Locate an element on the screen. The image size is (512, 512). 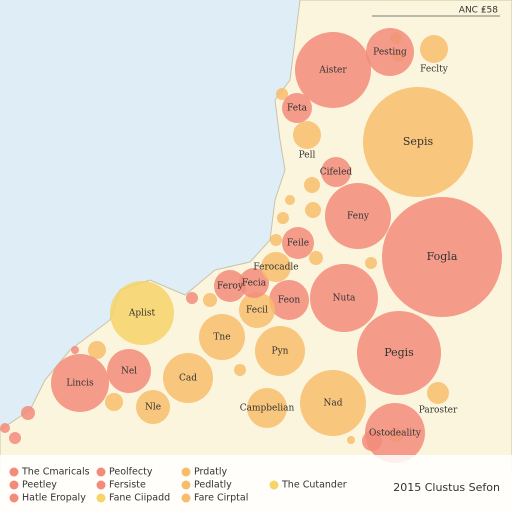
bubble-label: Nad is located at coordinates (332, 404).